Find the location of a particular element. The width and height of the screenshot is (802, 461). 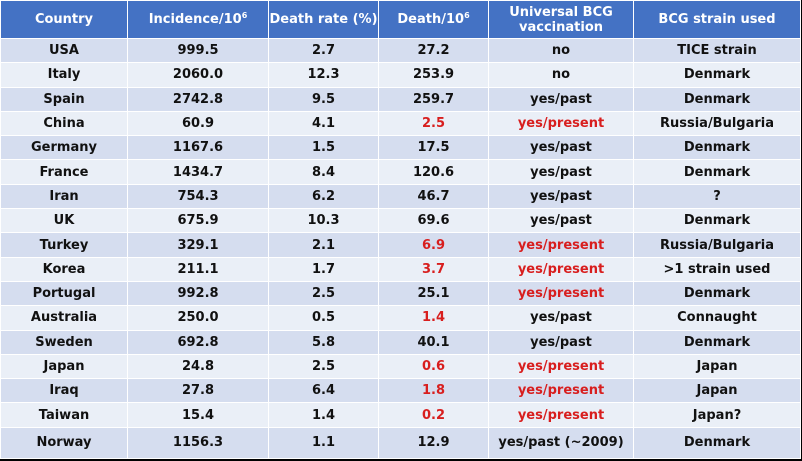

cell-incidence: 15.4 is located at coordinates (198, 415).